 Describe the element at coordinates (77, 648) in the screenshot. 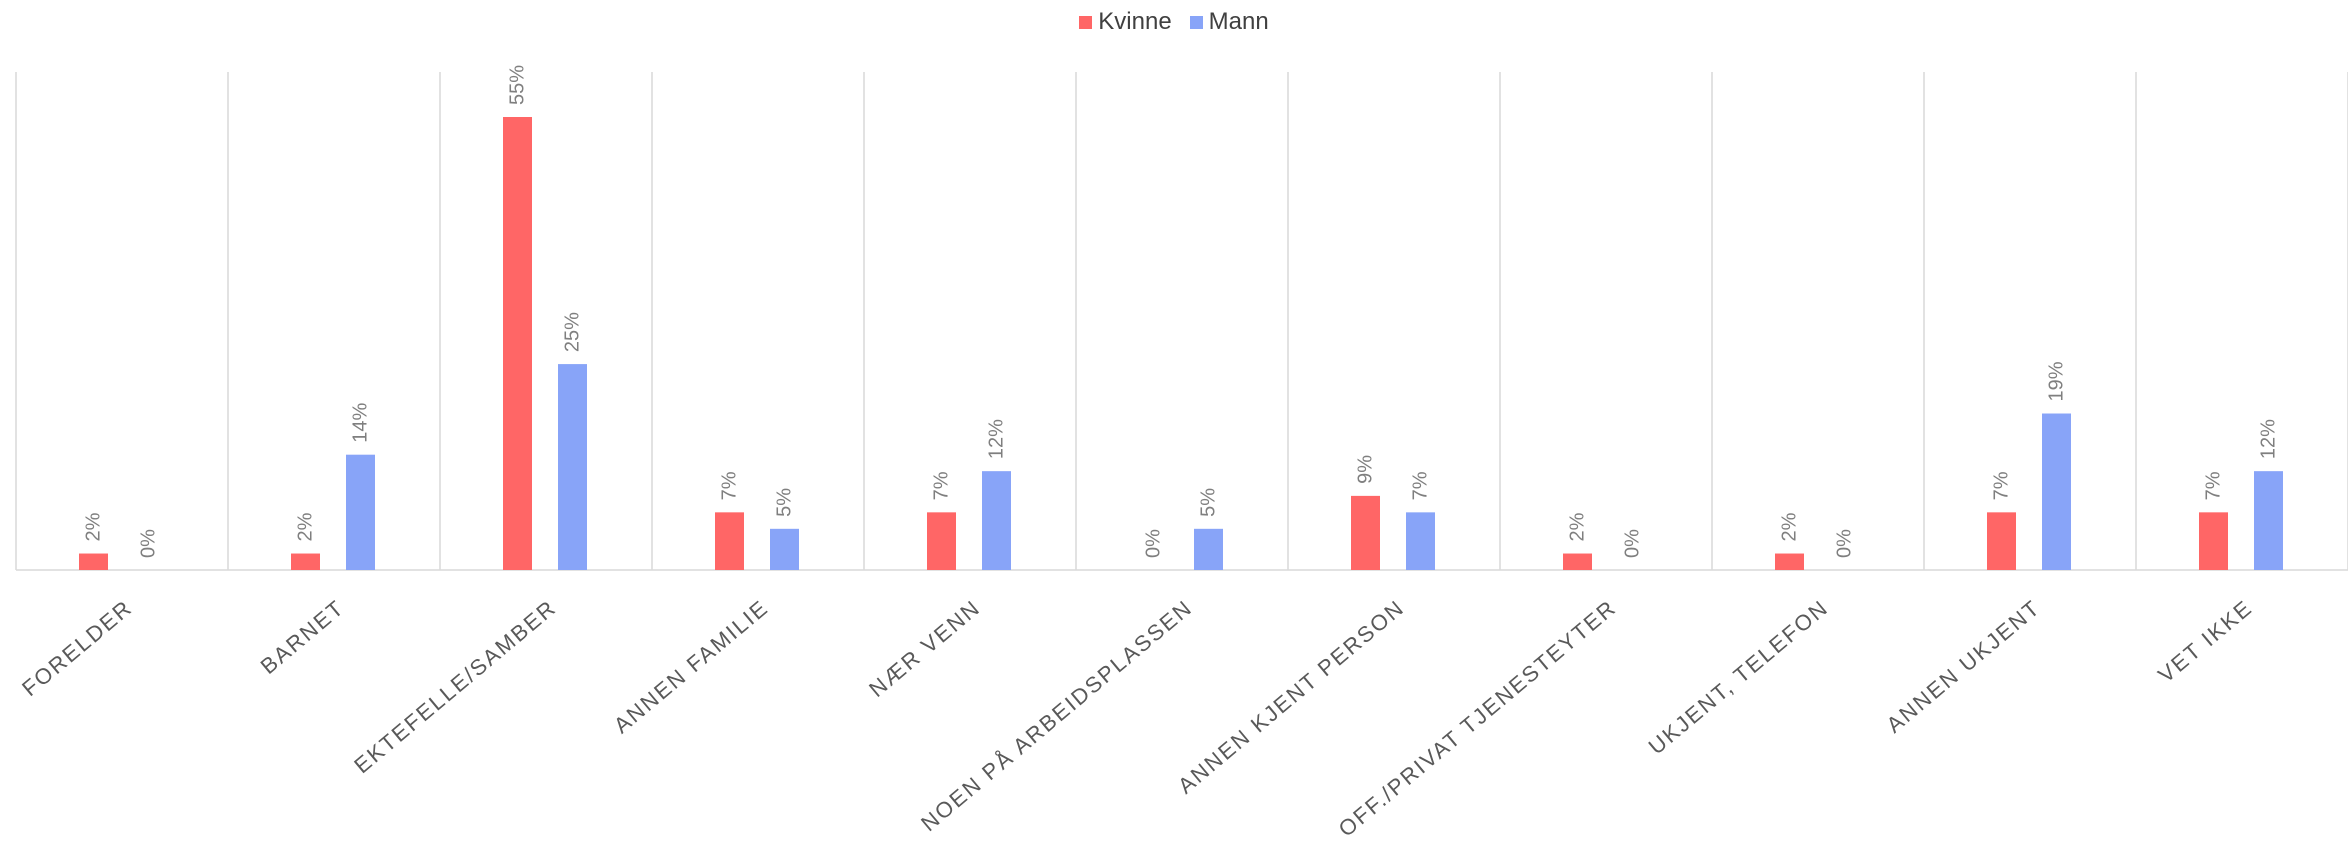

I see `category-label: FORELDER` at that location.